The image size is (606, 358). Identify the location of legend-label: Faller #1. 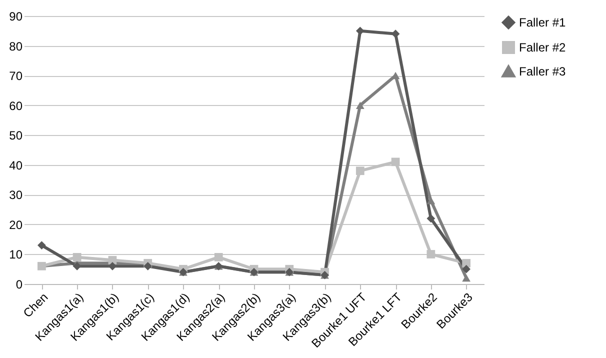
(542, 23).